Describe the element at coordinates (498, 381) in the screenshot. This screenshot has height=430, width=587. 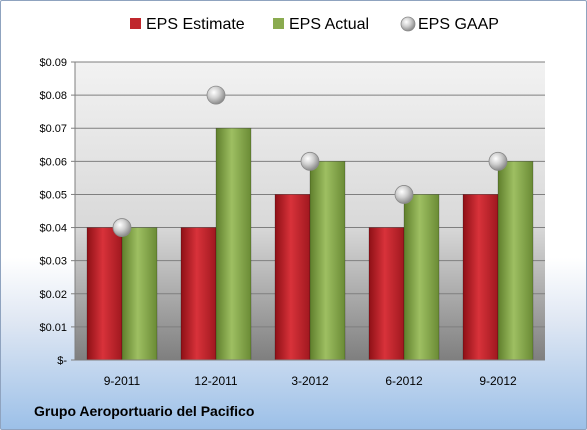
I see `x-tick-label: 9-2012` at that location.